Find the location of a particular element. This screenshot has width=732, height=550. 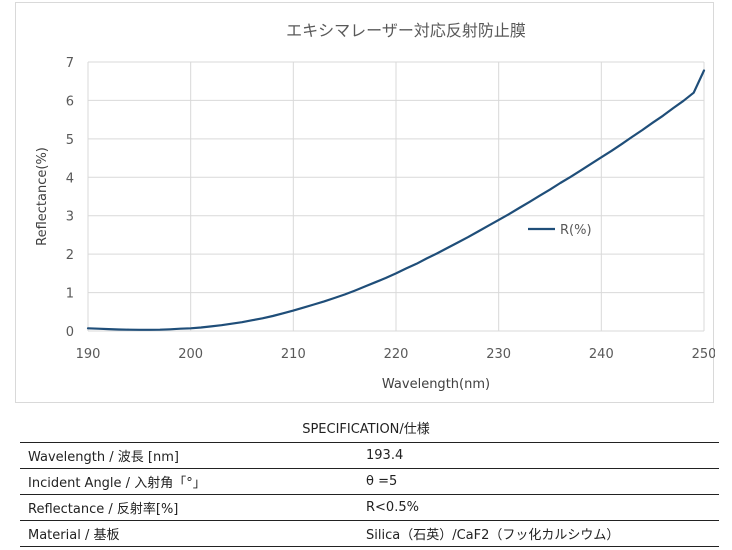

table-row: Incident Angle / 入射角「°」 θ =5 is located at coordinates (369, 481).